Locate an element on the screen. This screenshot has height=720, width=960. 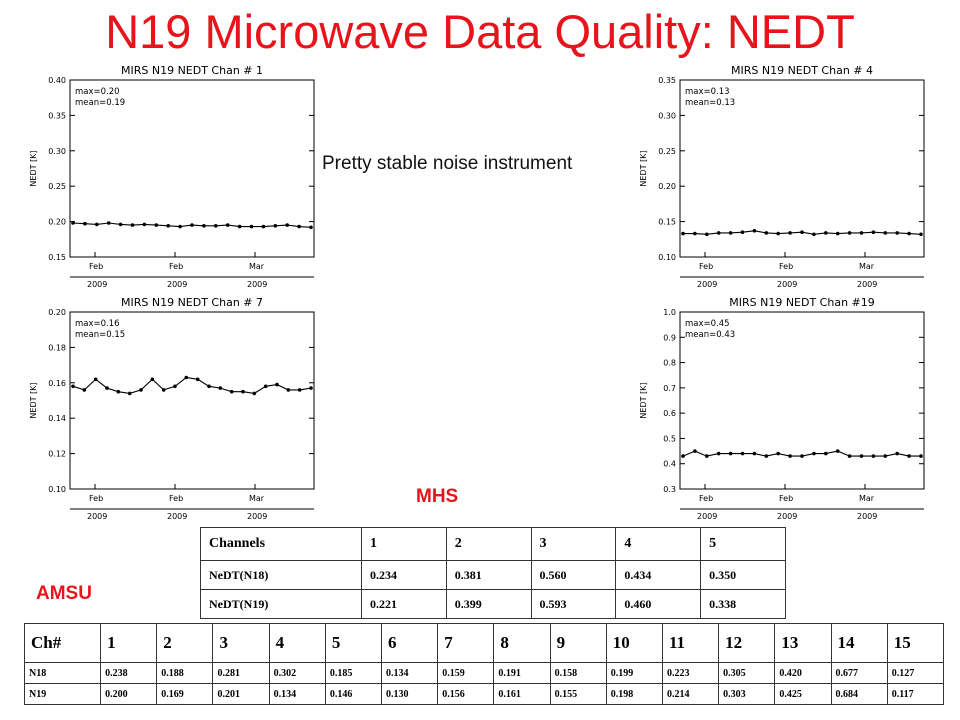
table-cell: 0.420 is located at coordinates (803, 673).